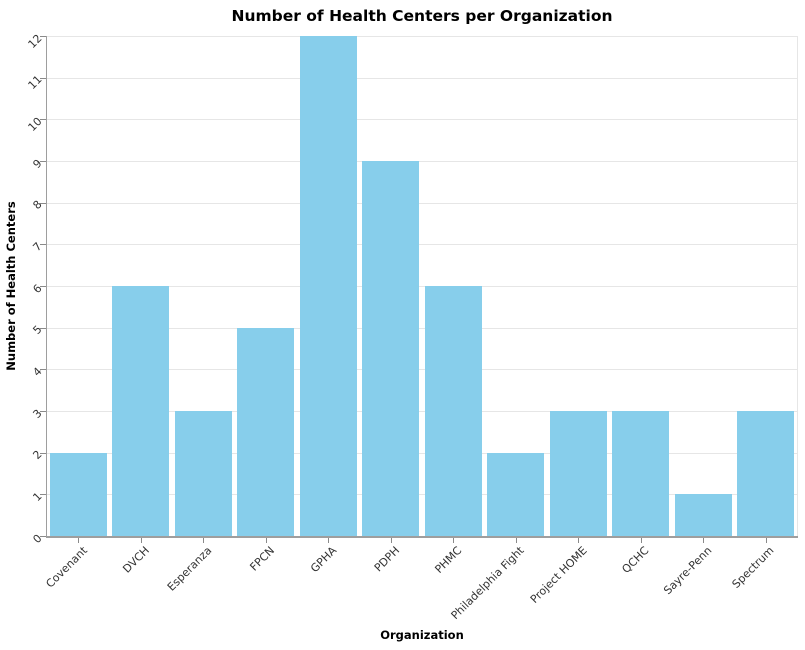  Describe the element at coordinates (35, 41) in the screenshot. I see `y-tick-label: 12` at that location.